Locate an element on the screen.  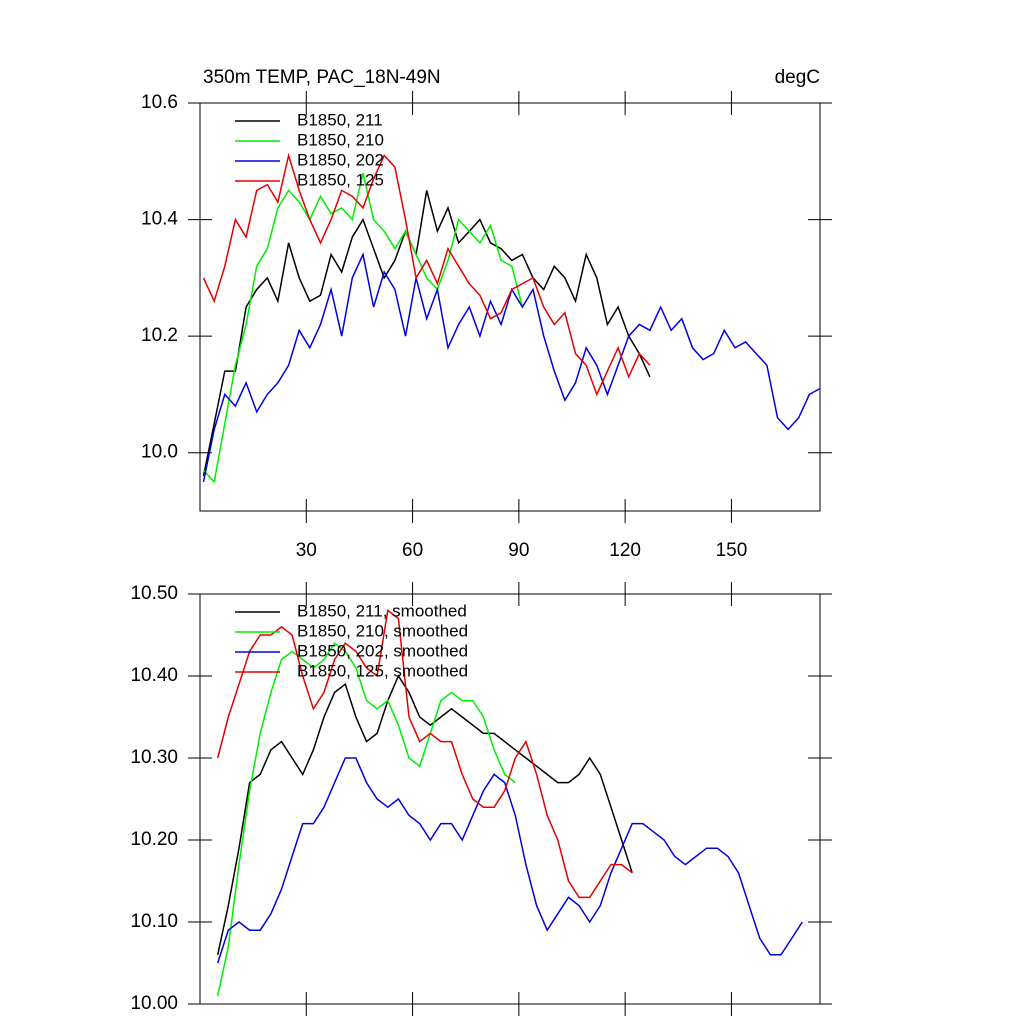
y-tick-label: 10.50 is located at coordinates (154, 593).